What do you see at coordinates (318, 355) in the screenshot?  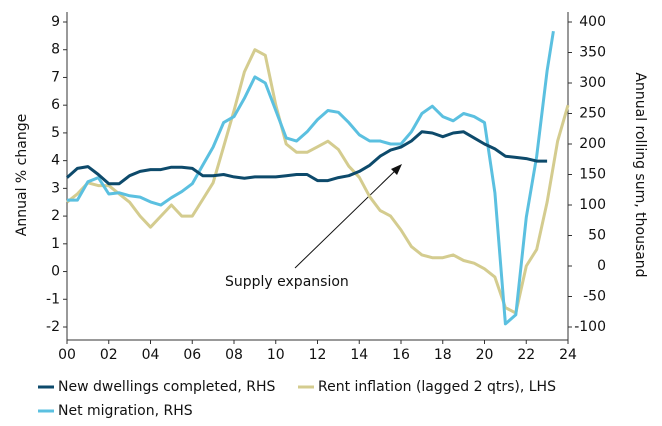 I see `x-tick-label: 12` at bounding box center [318, 355].